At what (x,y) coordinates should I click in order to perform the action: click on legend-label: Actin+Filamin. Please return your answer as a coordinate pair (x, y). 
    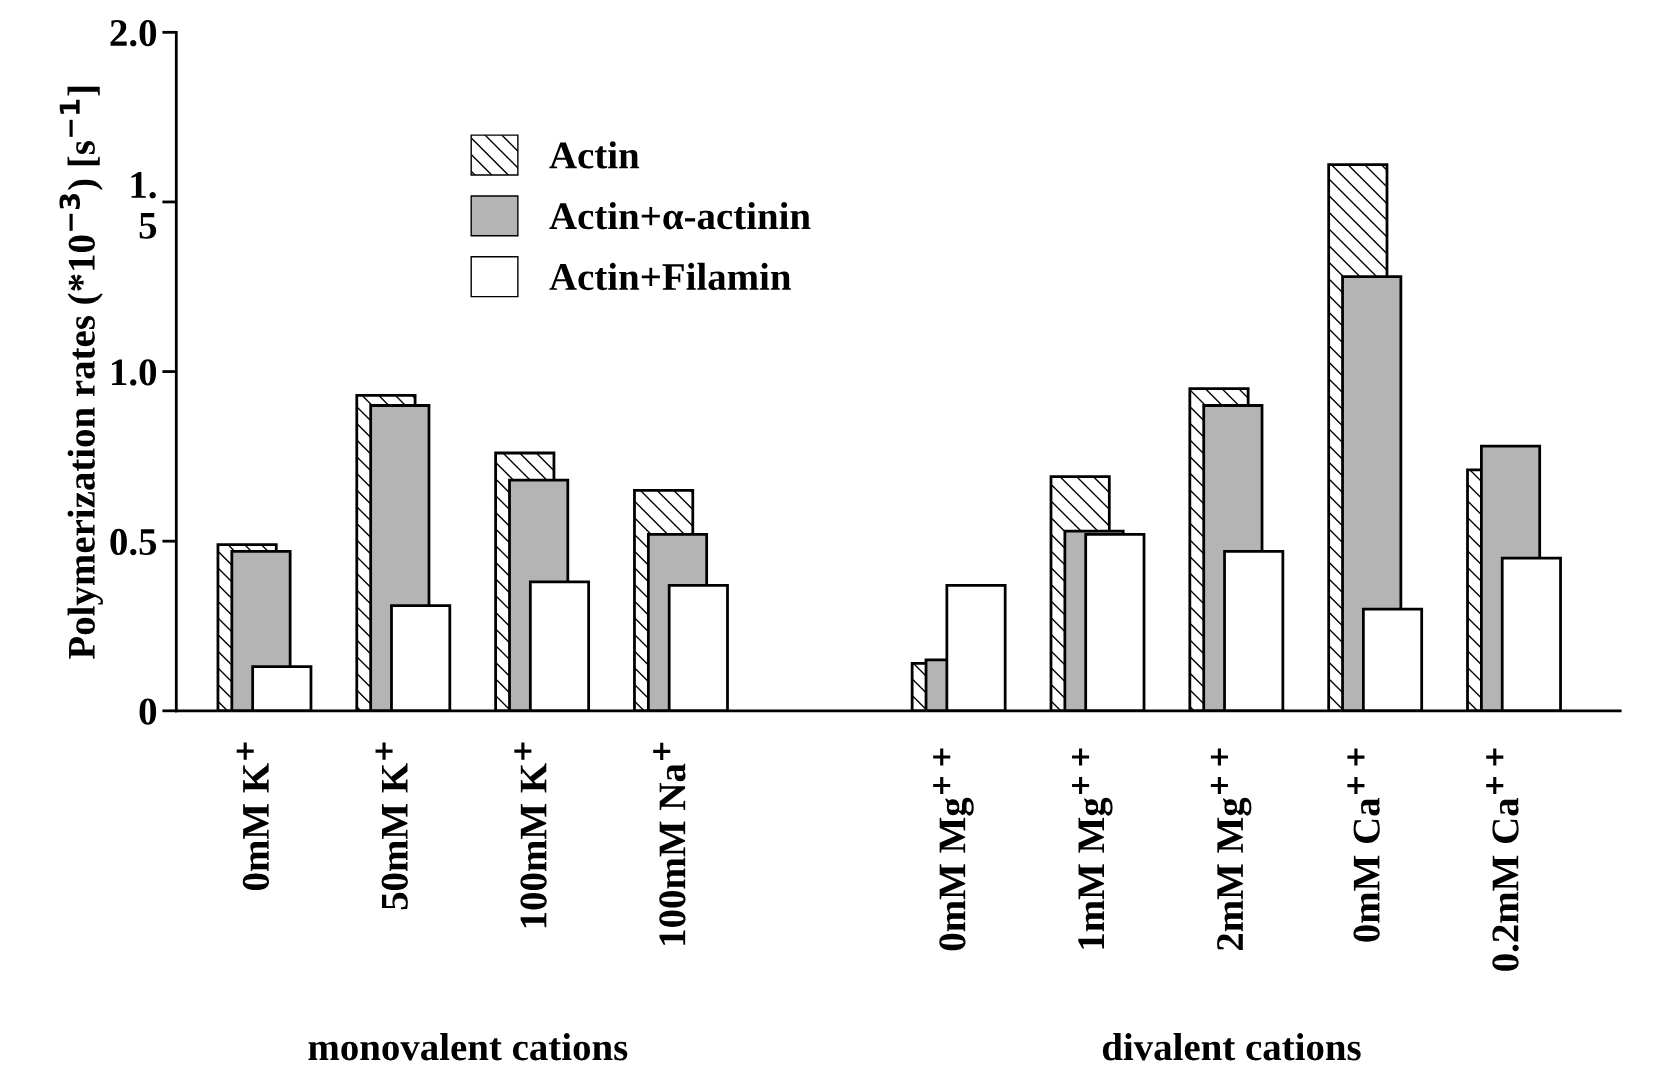
    Looking at the image, I should click on (670, 276).